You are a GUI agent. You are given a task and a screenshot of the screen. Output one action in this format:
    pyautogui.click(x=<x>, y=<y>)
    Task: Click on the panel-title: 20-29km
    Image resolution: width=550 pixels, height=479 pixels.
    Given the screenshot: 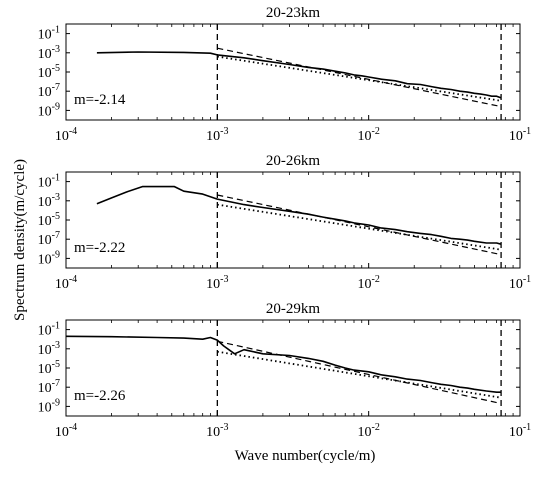 What is the action you would take?
    pyautogui.click(x=293, y=309)
    